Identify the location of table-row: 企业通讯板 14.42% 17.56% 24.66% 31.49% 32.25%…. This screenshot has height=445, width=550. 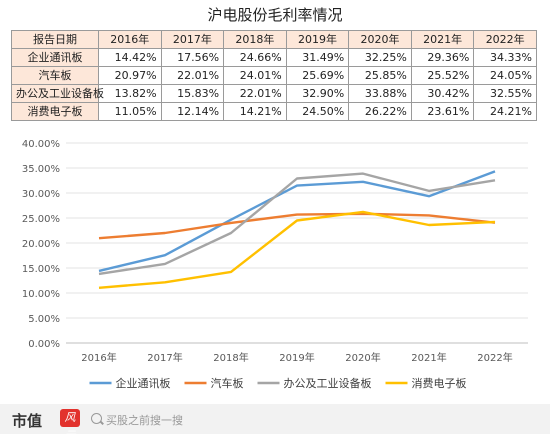
(274, 57).